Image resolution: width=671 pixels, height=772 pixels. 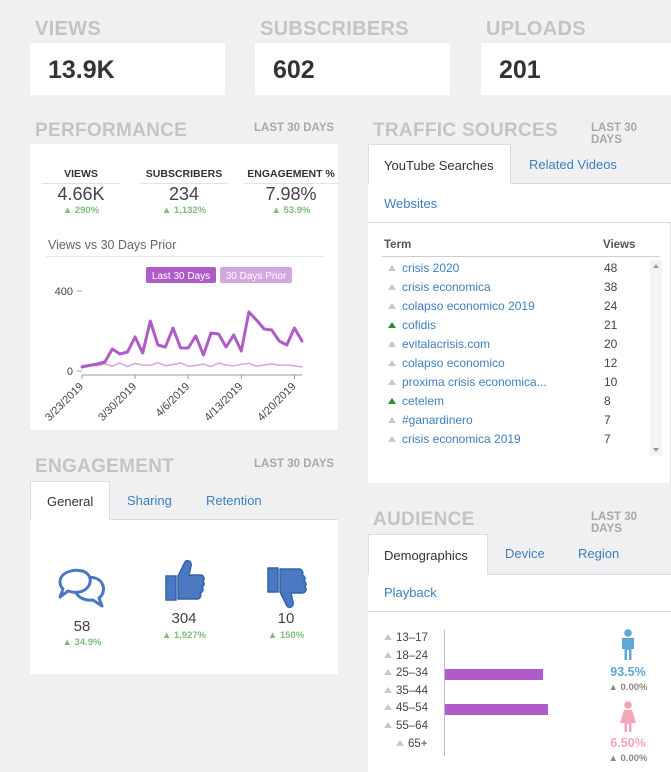 What do you see at coordinates (522, 440) in the screenshot?
I see `table-row: crisis economica 2019 7` at bounding box center [522, 440].